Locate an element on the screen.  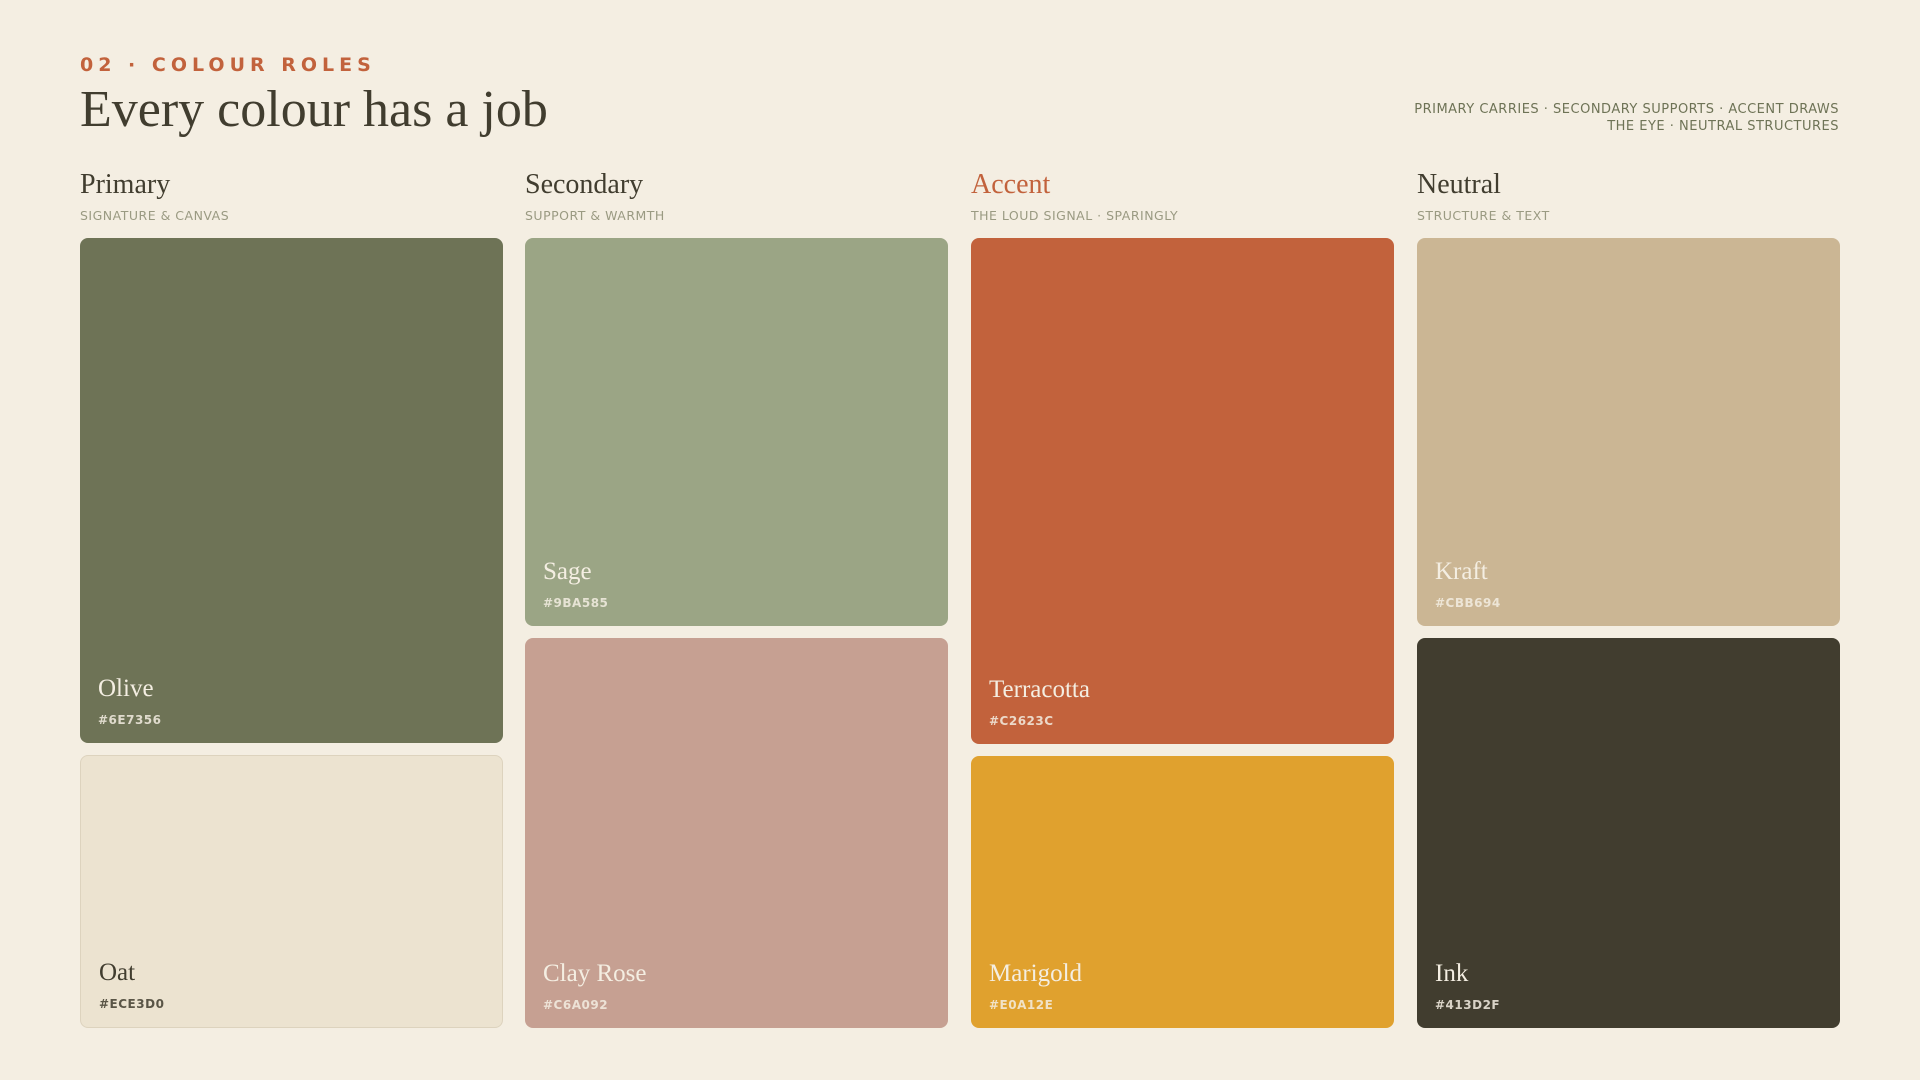
swatch-hex: #CBB694 is located at coordinates (1468, 603).